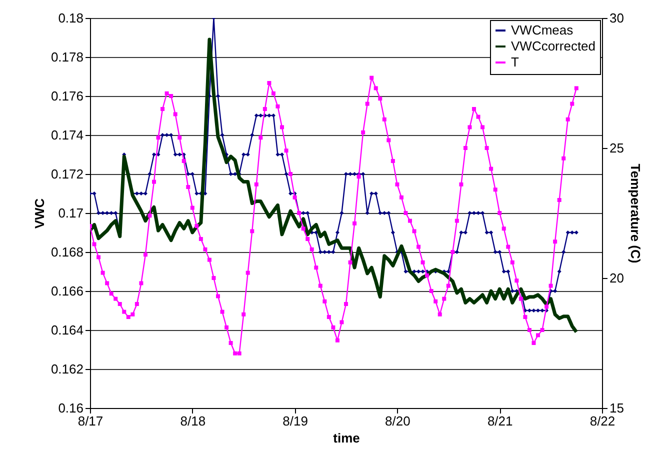  Describe the element at coordinates (346, 438) in the screenshot. I see `x-axis-title: time` at that location.